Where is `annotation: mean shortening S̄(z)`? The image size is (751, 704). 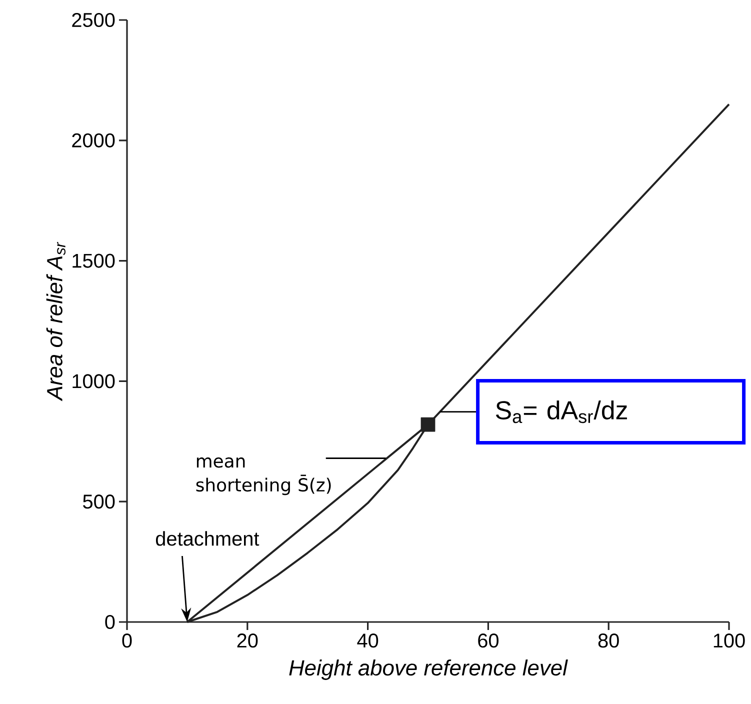
annotation: mean shortening S̄(z) is located at coordinates (263, 476).